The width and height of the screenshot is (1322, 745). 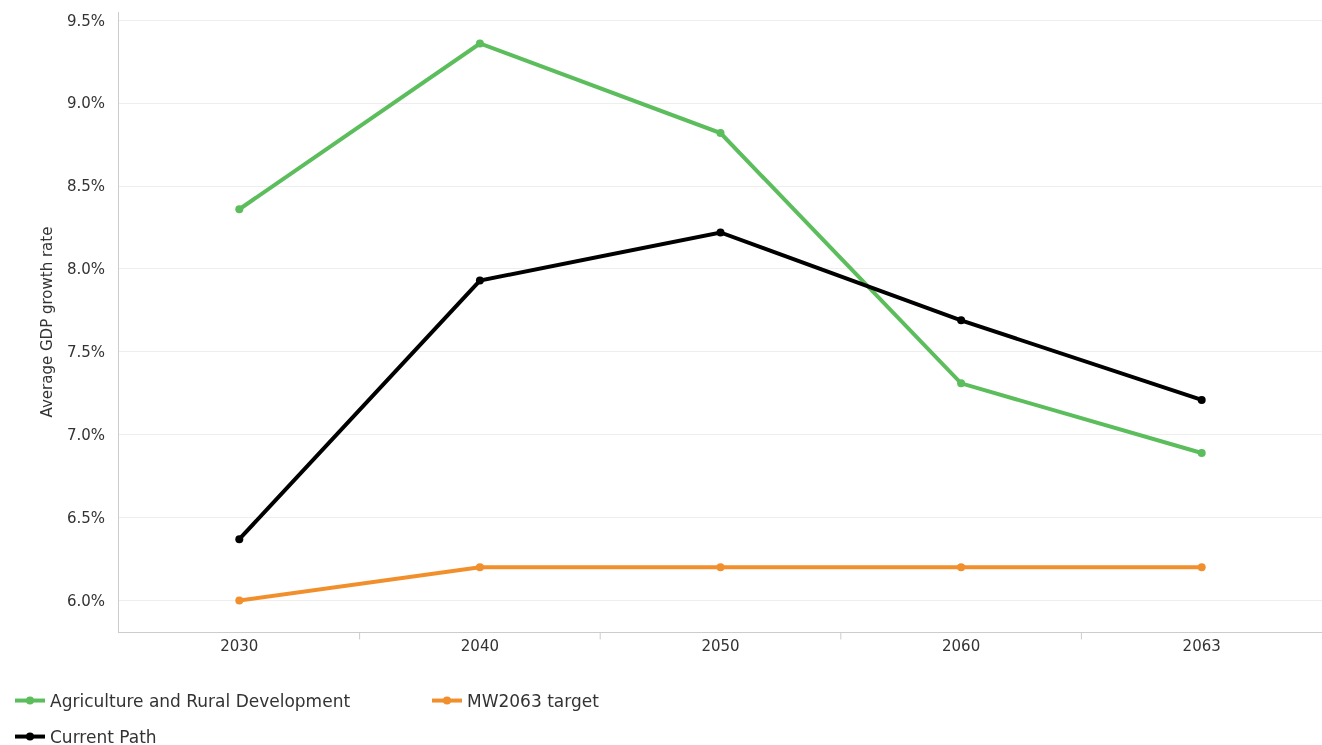 What do you see at coordinates (85, 352) in the screenshot?
I see `y-tick-label: 7.5%` at bounding box center [85, 352].